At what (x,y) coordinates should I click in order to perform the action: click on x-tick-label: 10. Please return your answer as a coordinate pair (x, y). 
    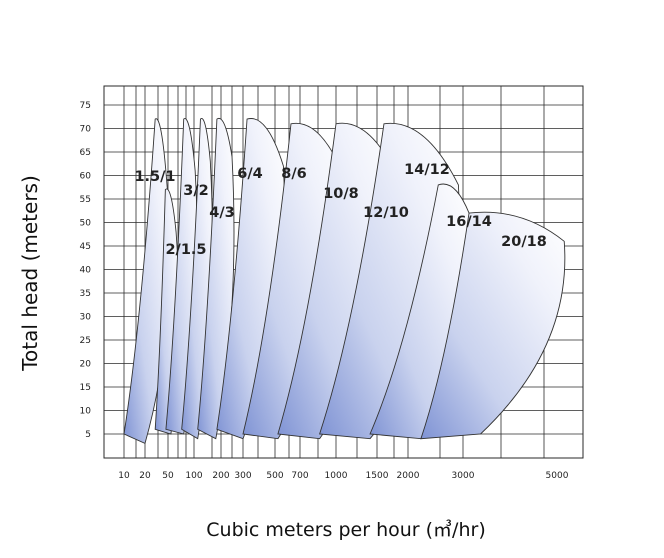
    Looking at the image, I should click on (124, 476).